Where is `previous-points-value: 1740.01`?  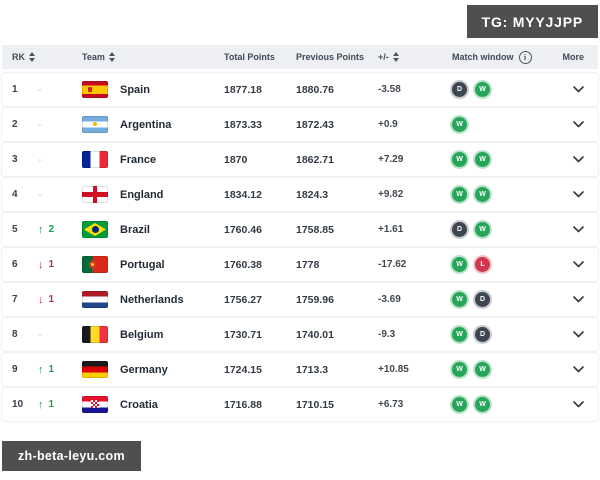
previous-points-value: 1740.01 is located at coordinates (315, 334).